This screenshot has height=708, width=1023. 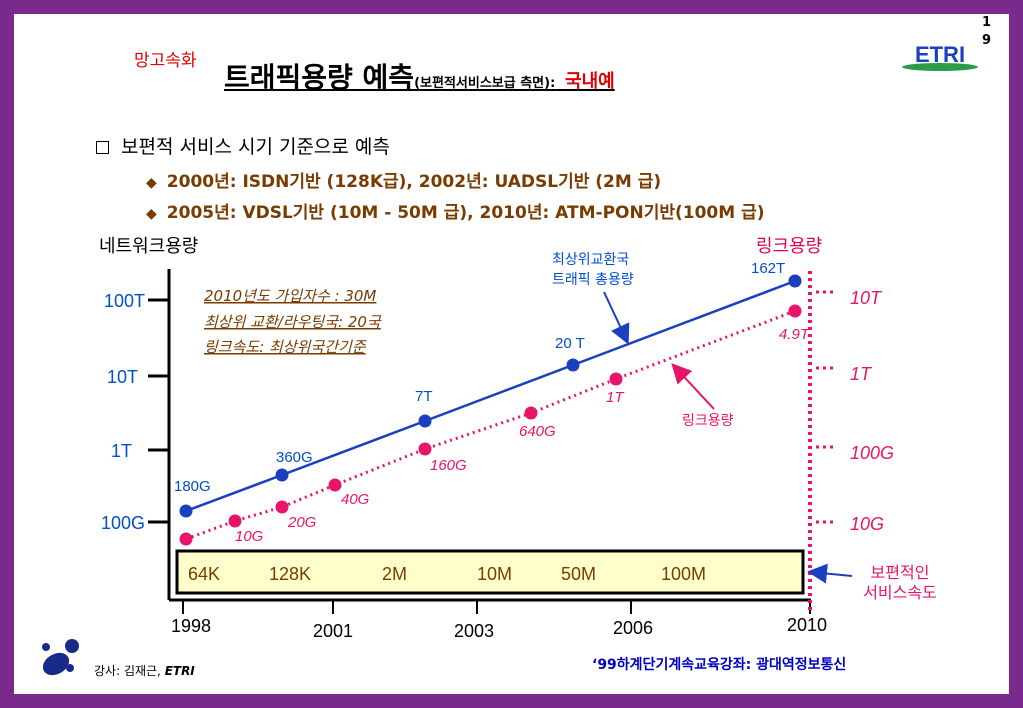 I want to click on footer-logo-icon, so click(x=60, y=657).